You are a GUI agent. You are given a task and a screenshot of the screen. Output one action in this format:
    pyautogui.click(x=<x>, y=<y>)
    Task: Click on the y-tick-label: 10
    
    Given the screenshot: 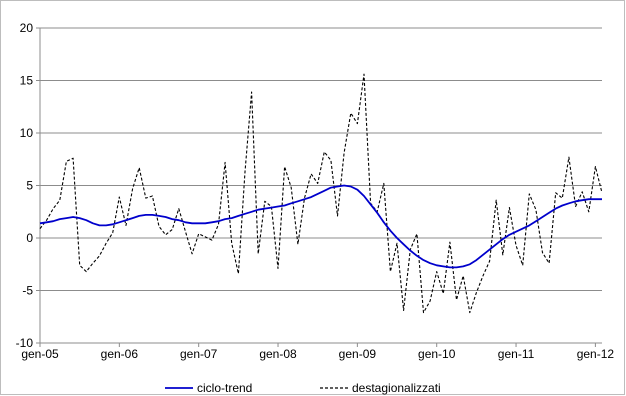 What is the action you would take?
    pyautogui.click(x=27, y=133)
    